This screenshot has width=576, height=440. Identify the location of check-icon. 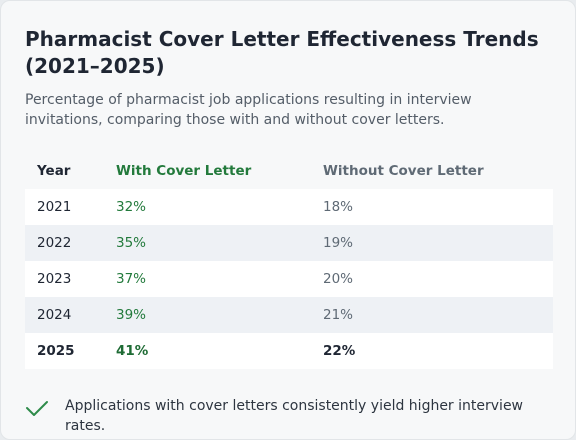
(37, 408).